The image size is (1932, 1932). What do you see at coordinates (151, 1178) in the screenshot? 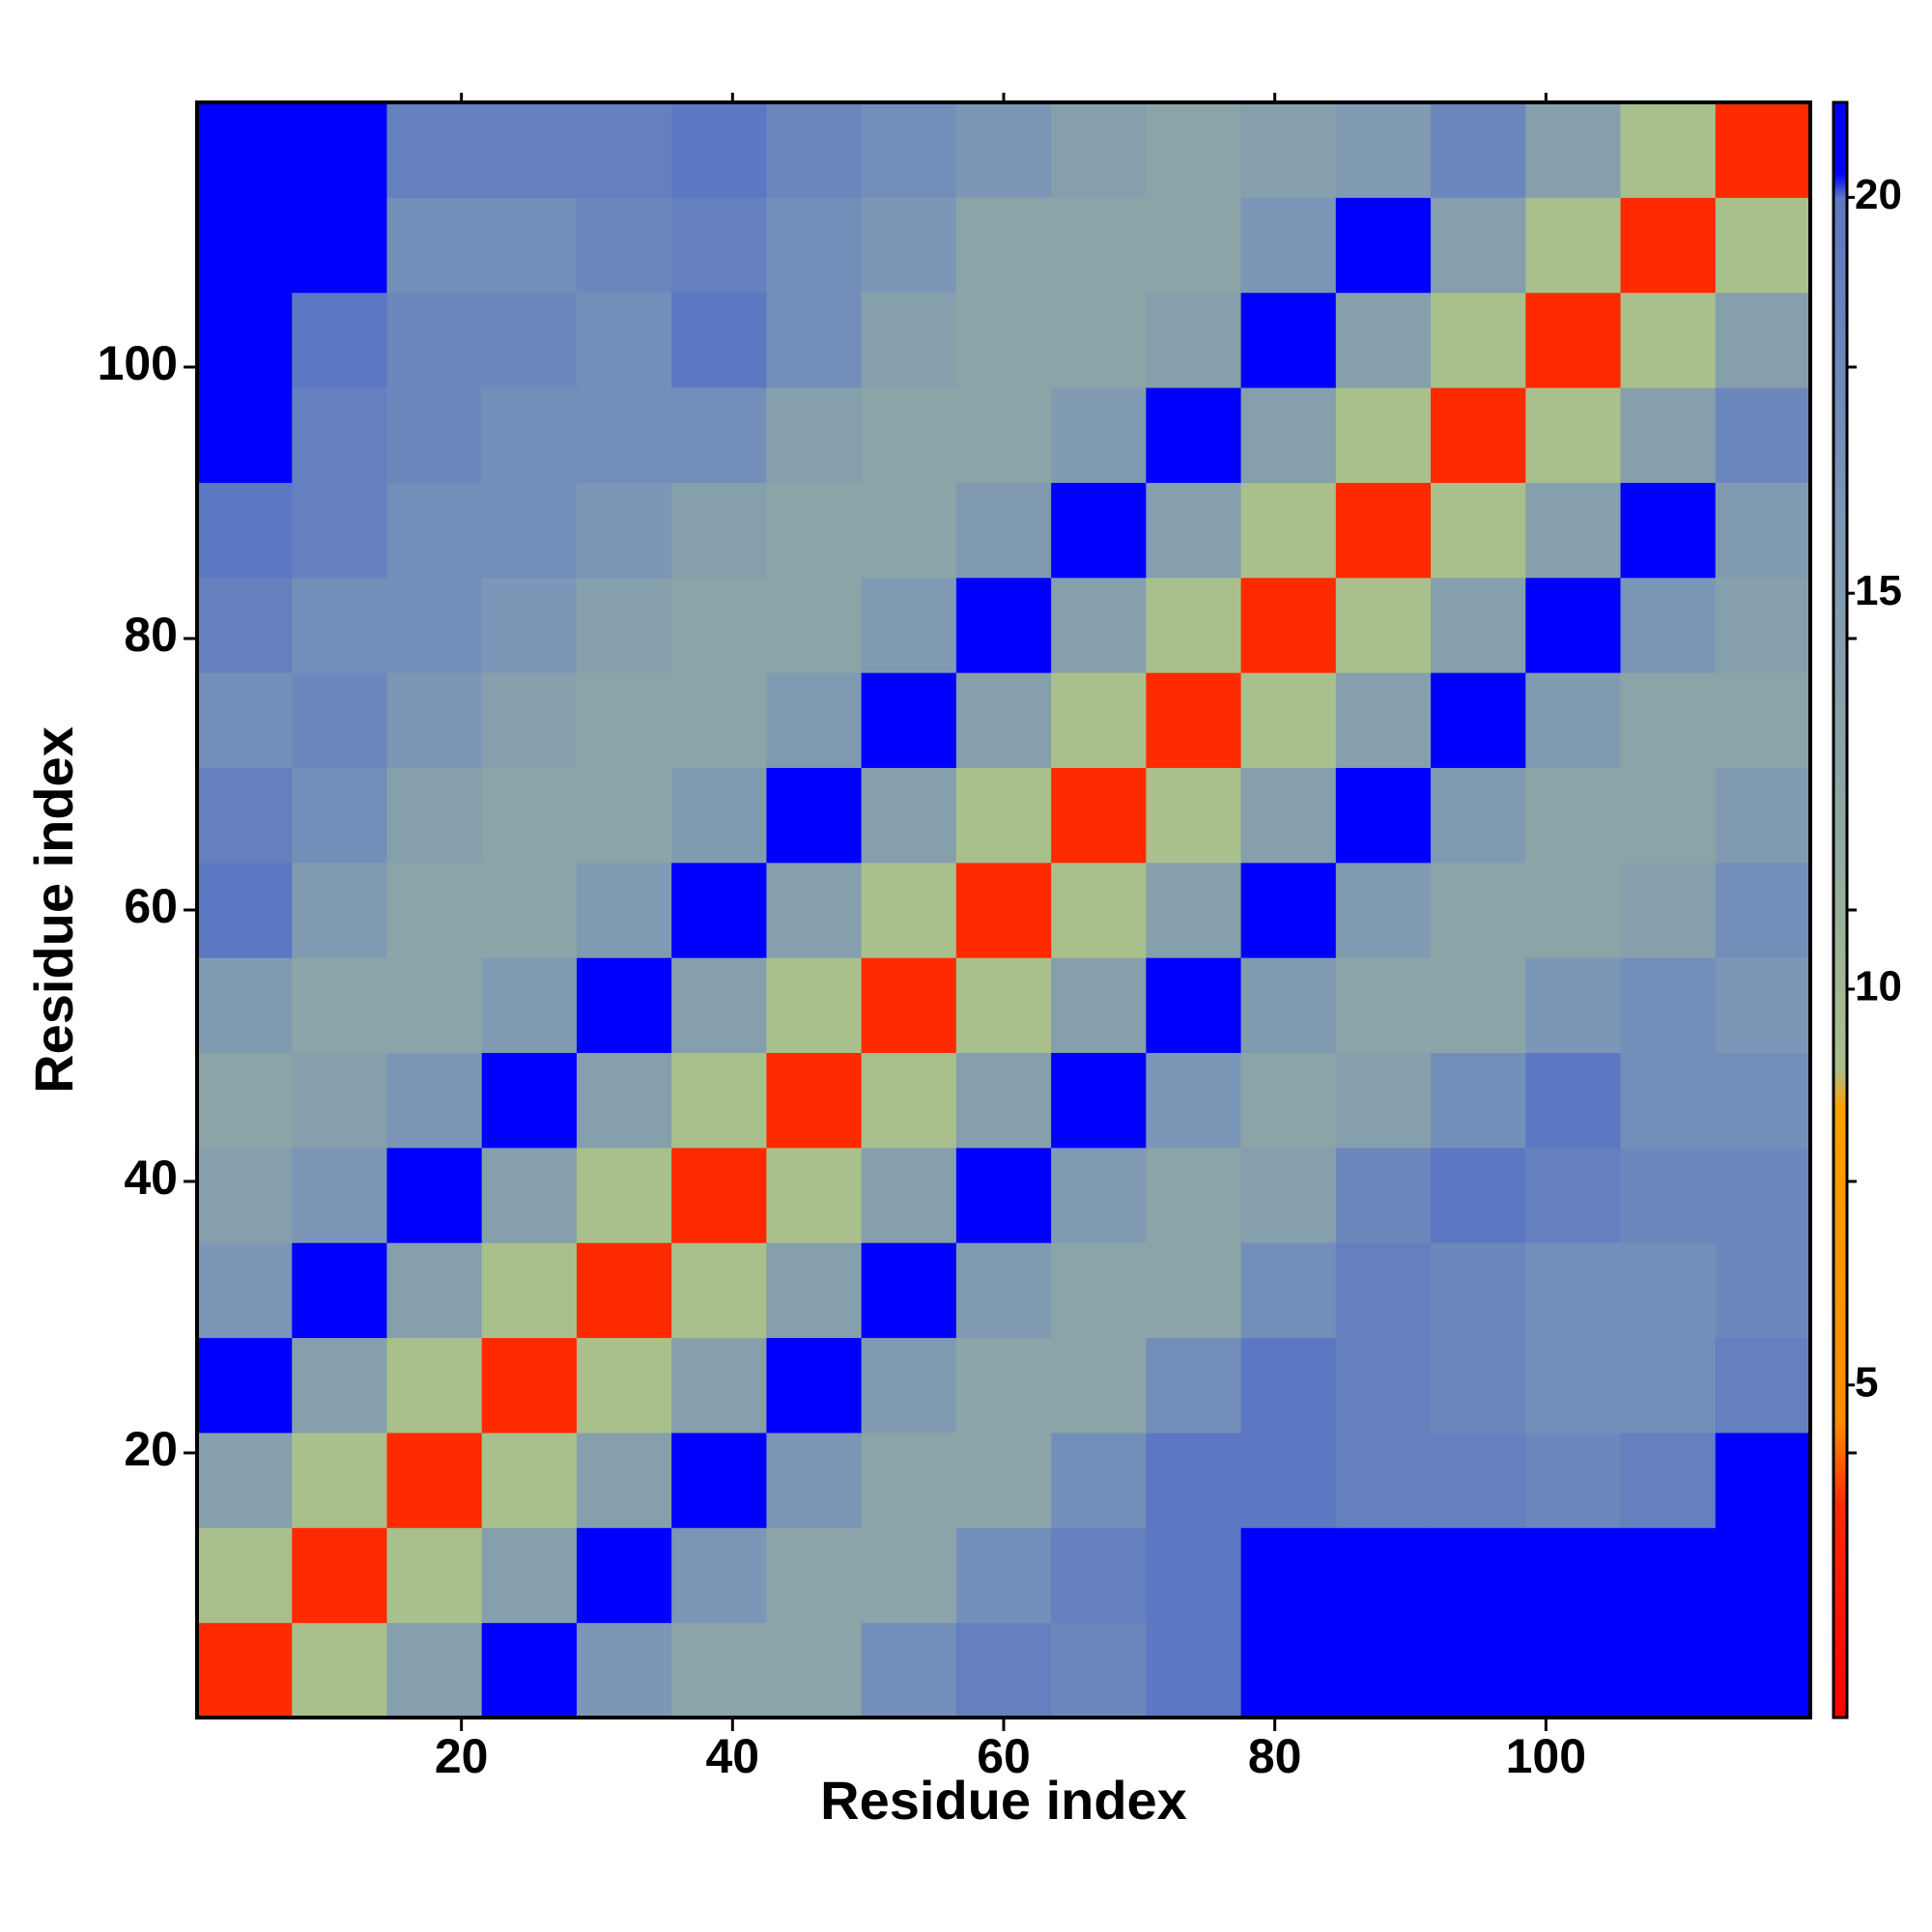
I see `y-tick-label: 40` at bounding box center [151, 1178].